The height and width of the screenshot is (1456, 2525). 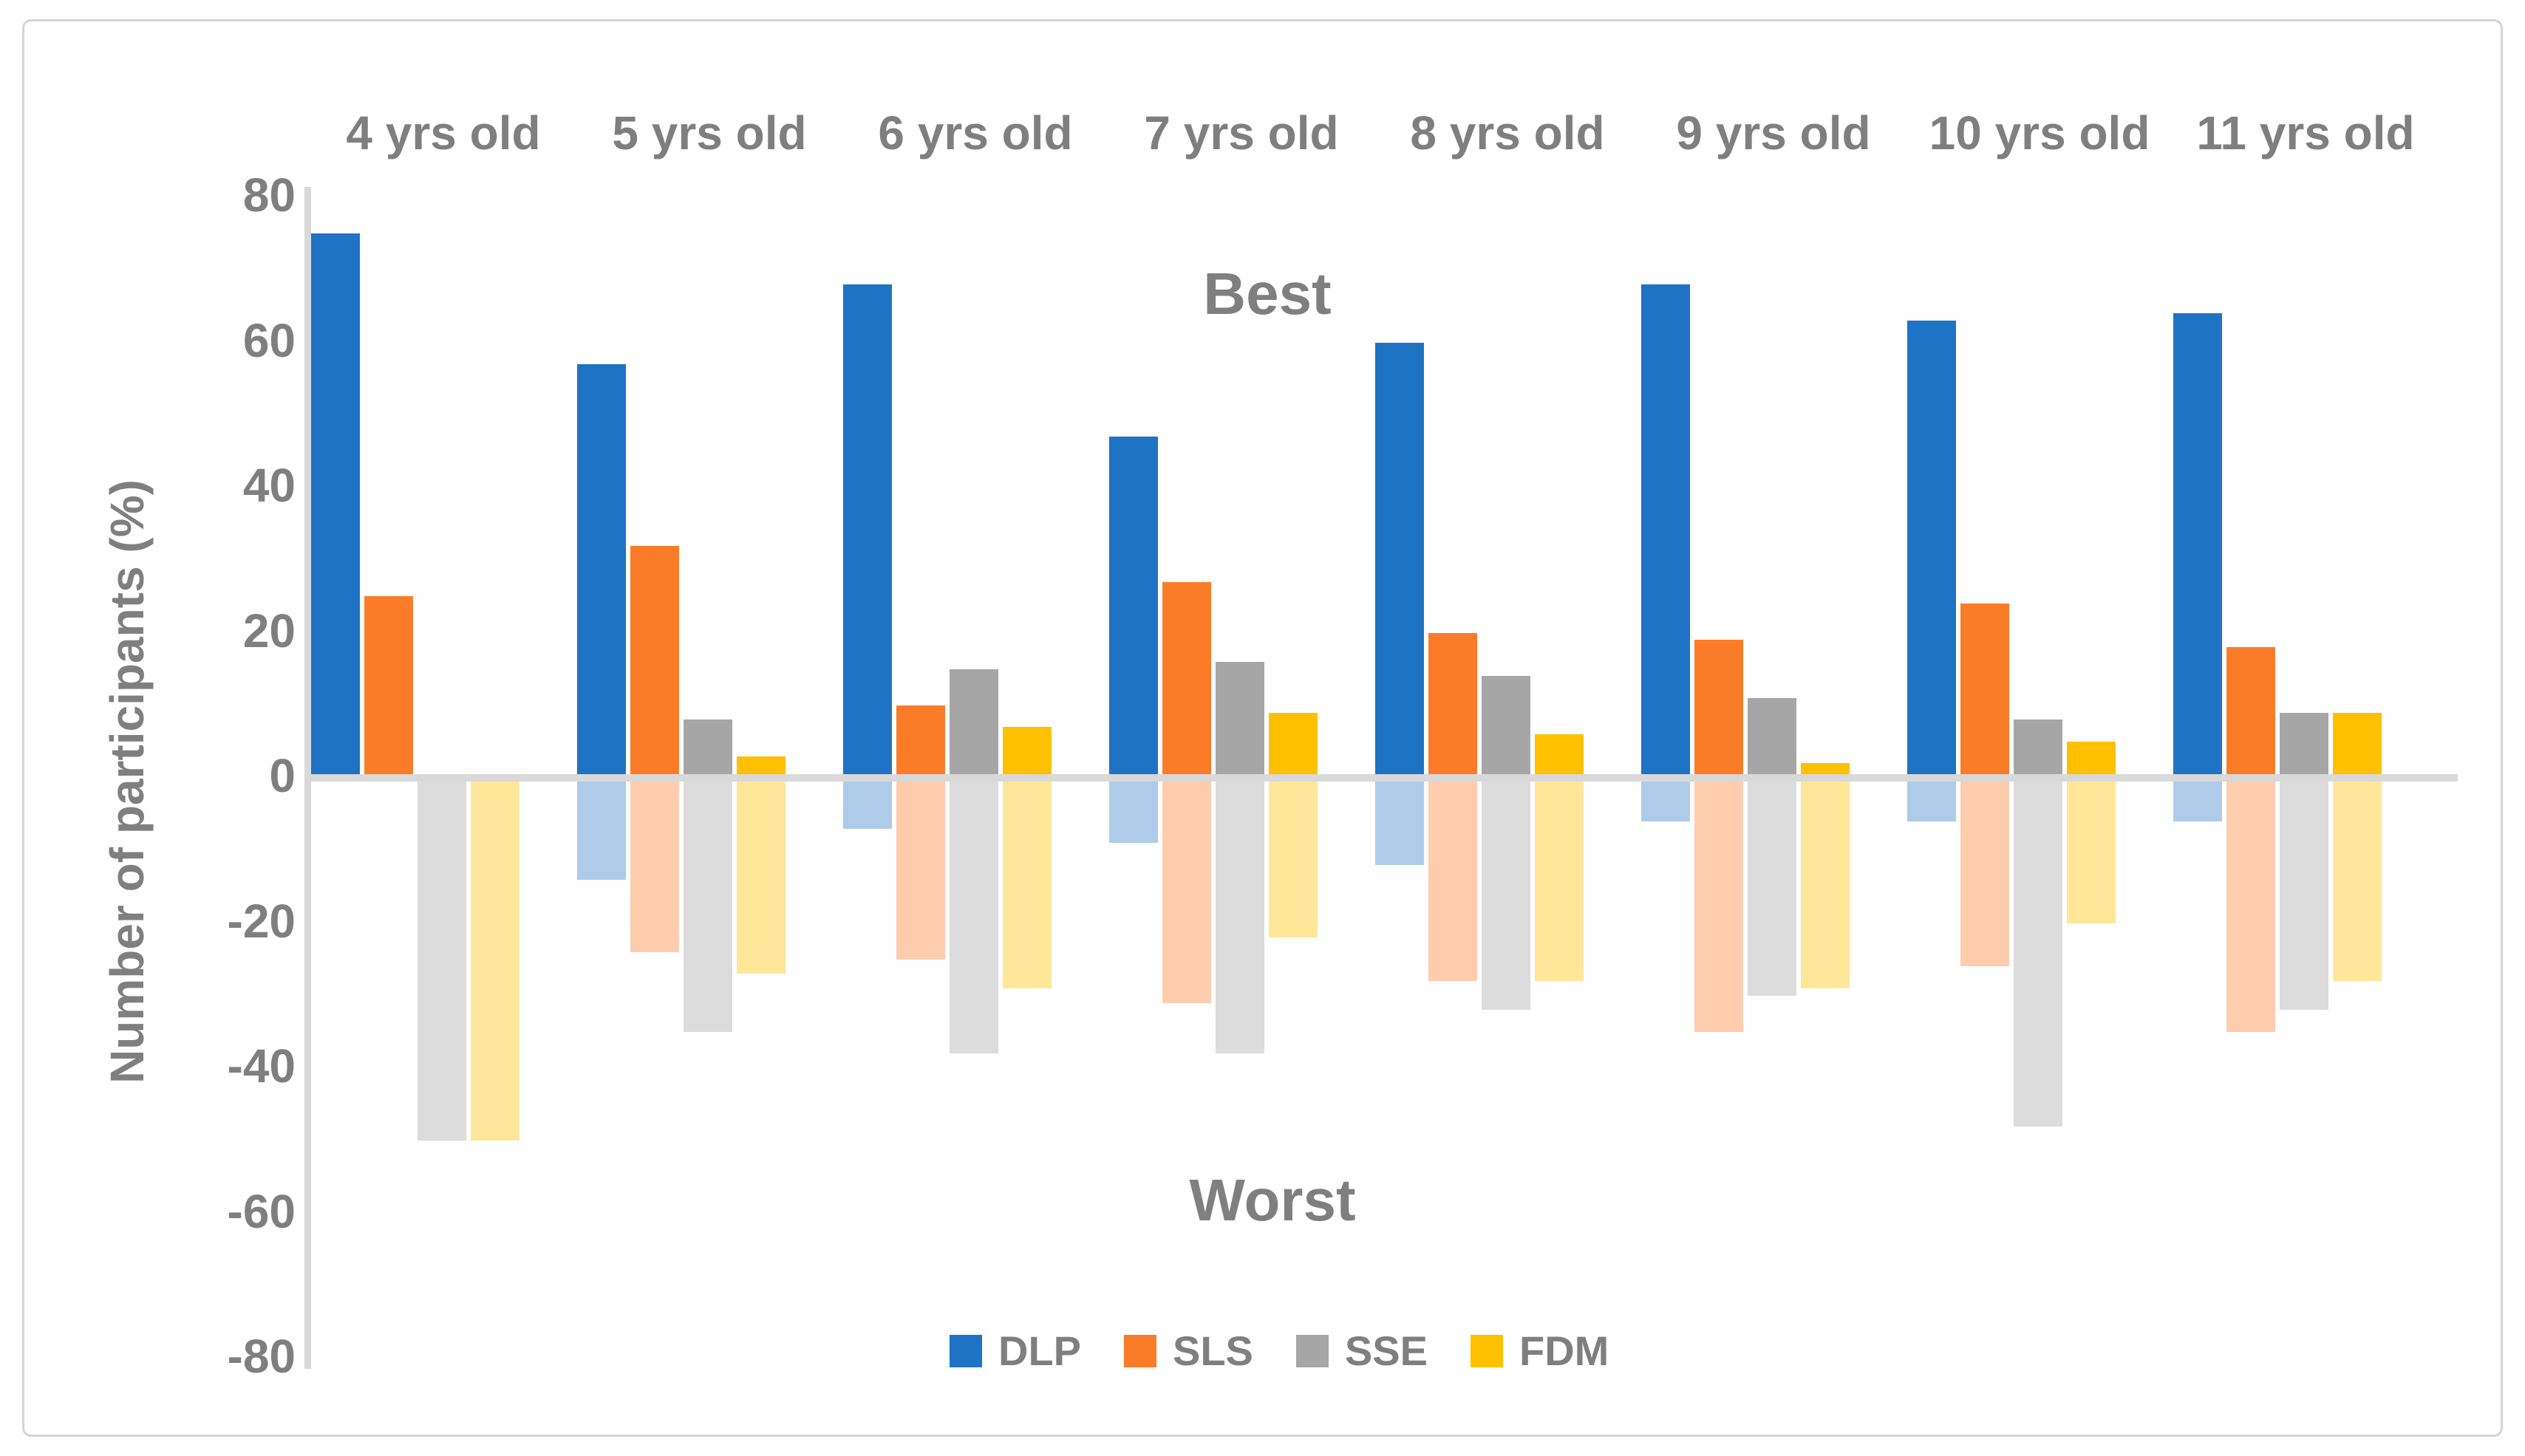 What do you see at coordinates (710, 133) in the screenshot?
I see `category-label-5-yrs-old: 5 yrs old` at bounding box center [710, 133].